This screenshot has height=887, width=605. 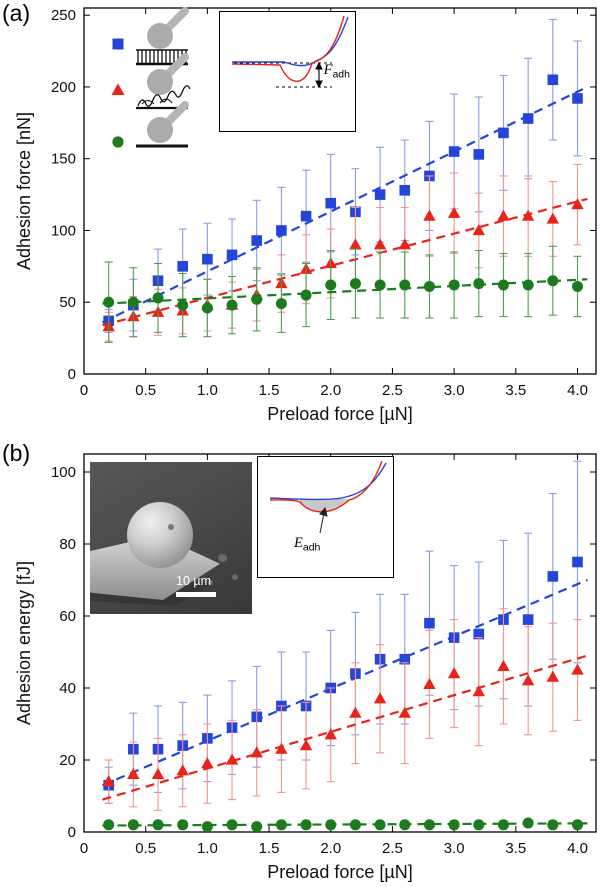 I want to click on y-tick-label: 200, so click(x=63, y=87).